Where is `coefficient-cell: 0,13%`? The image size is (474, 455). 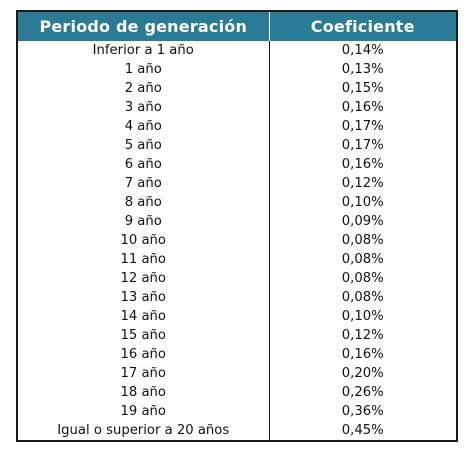 coefficient-cell: 0,13% is located at coordinates (362, 69).